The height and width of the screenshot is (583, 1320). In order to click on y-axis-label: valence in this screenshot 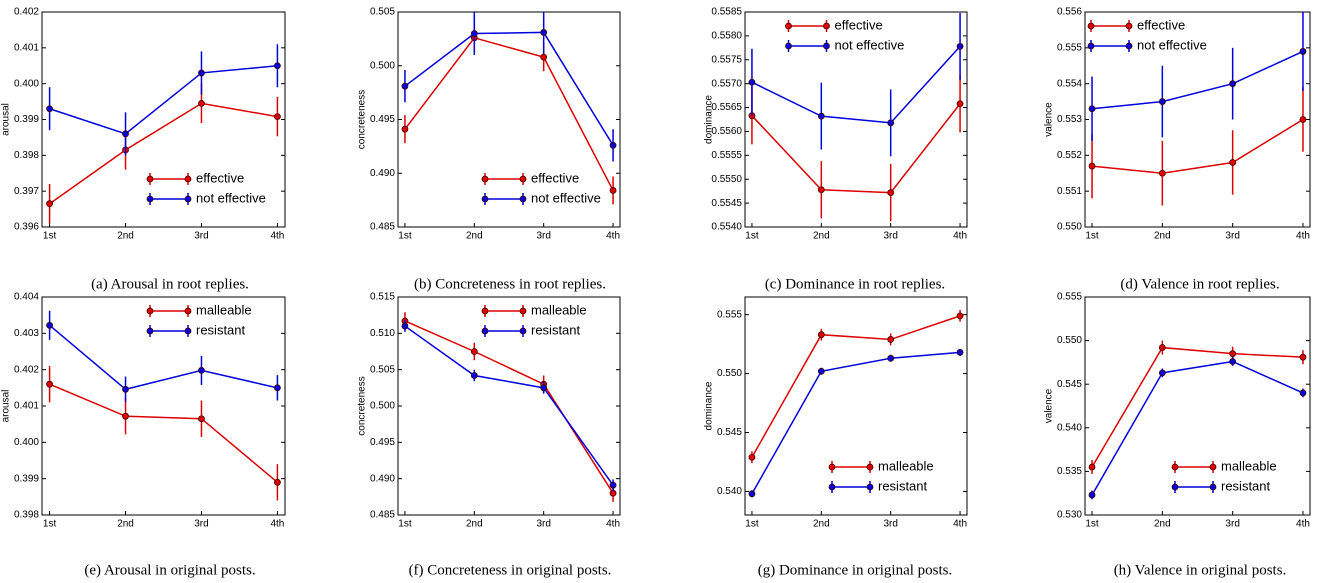, I will do `click(1049, 405)`.